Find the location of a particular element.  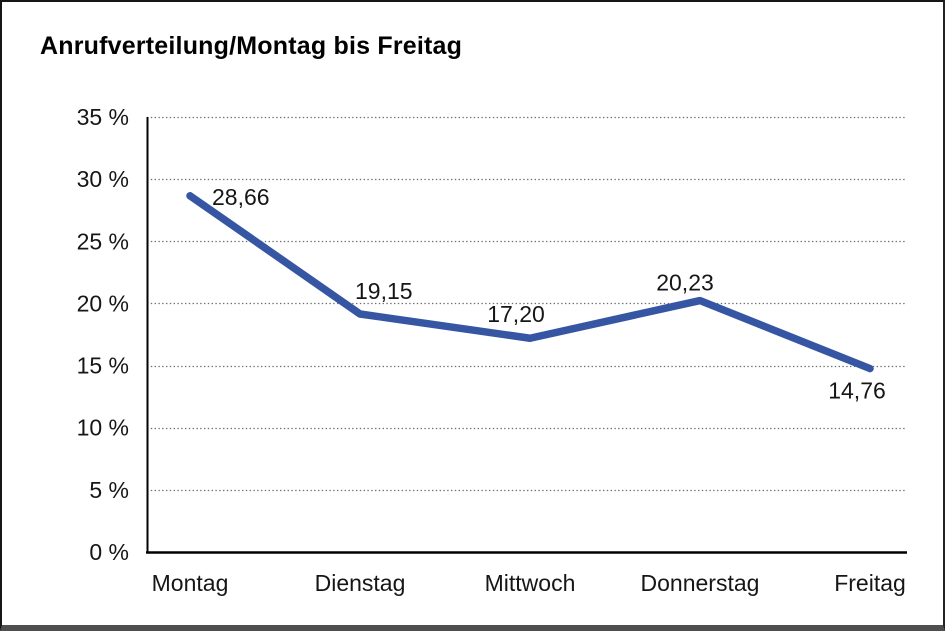

y-axis-tick-label: 5 % is located at coordinates (109, 490).